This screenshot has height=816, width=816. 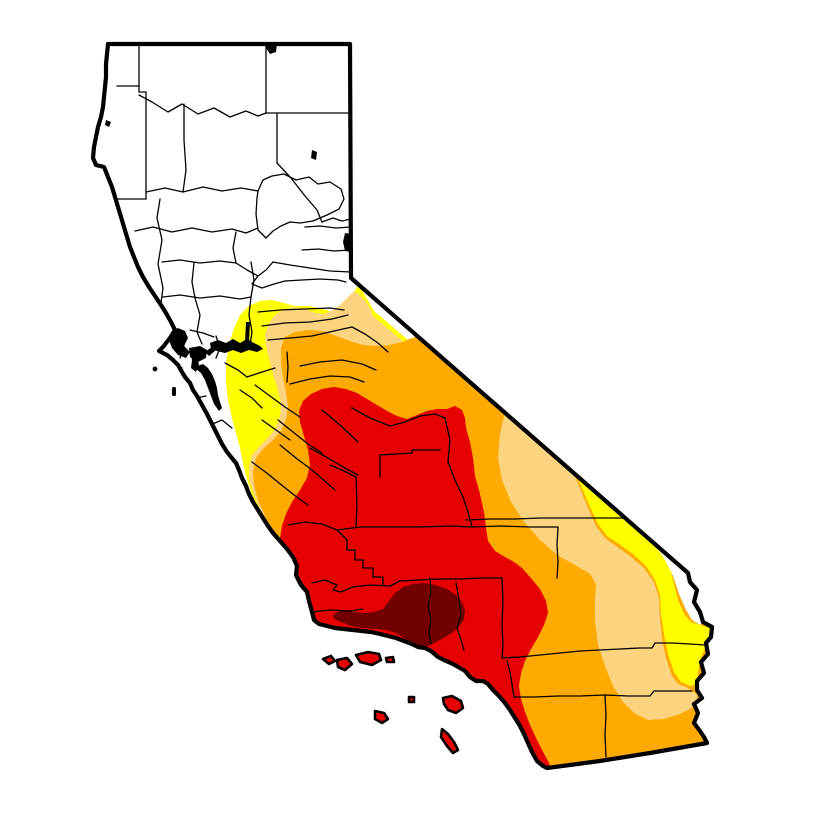 I want to click on goose-lake, so click(x=271, y=49).